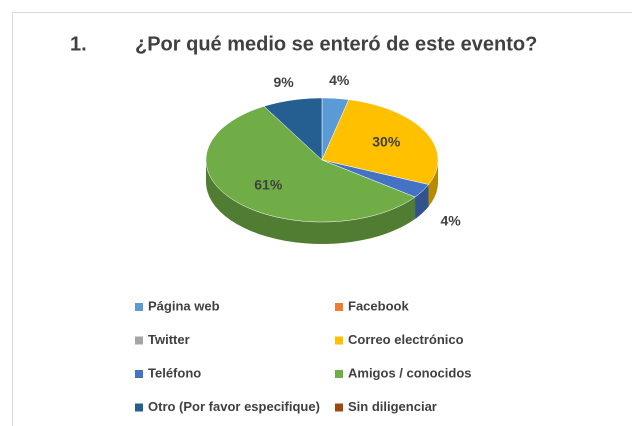 The image size is (632, 426). I want to click on data-label: 61%, so click(268, 184).